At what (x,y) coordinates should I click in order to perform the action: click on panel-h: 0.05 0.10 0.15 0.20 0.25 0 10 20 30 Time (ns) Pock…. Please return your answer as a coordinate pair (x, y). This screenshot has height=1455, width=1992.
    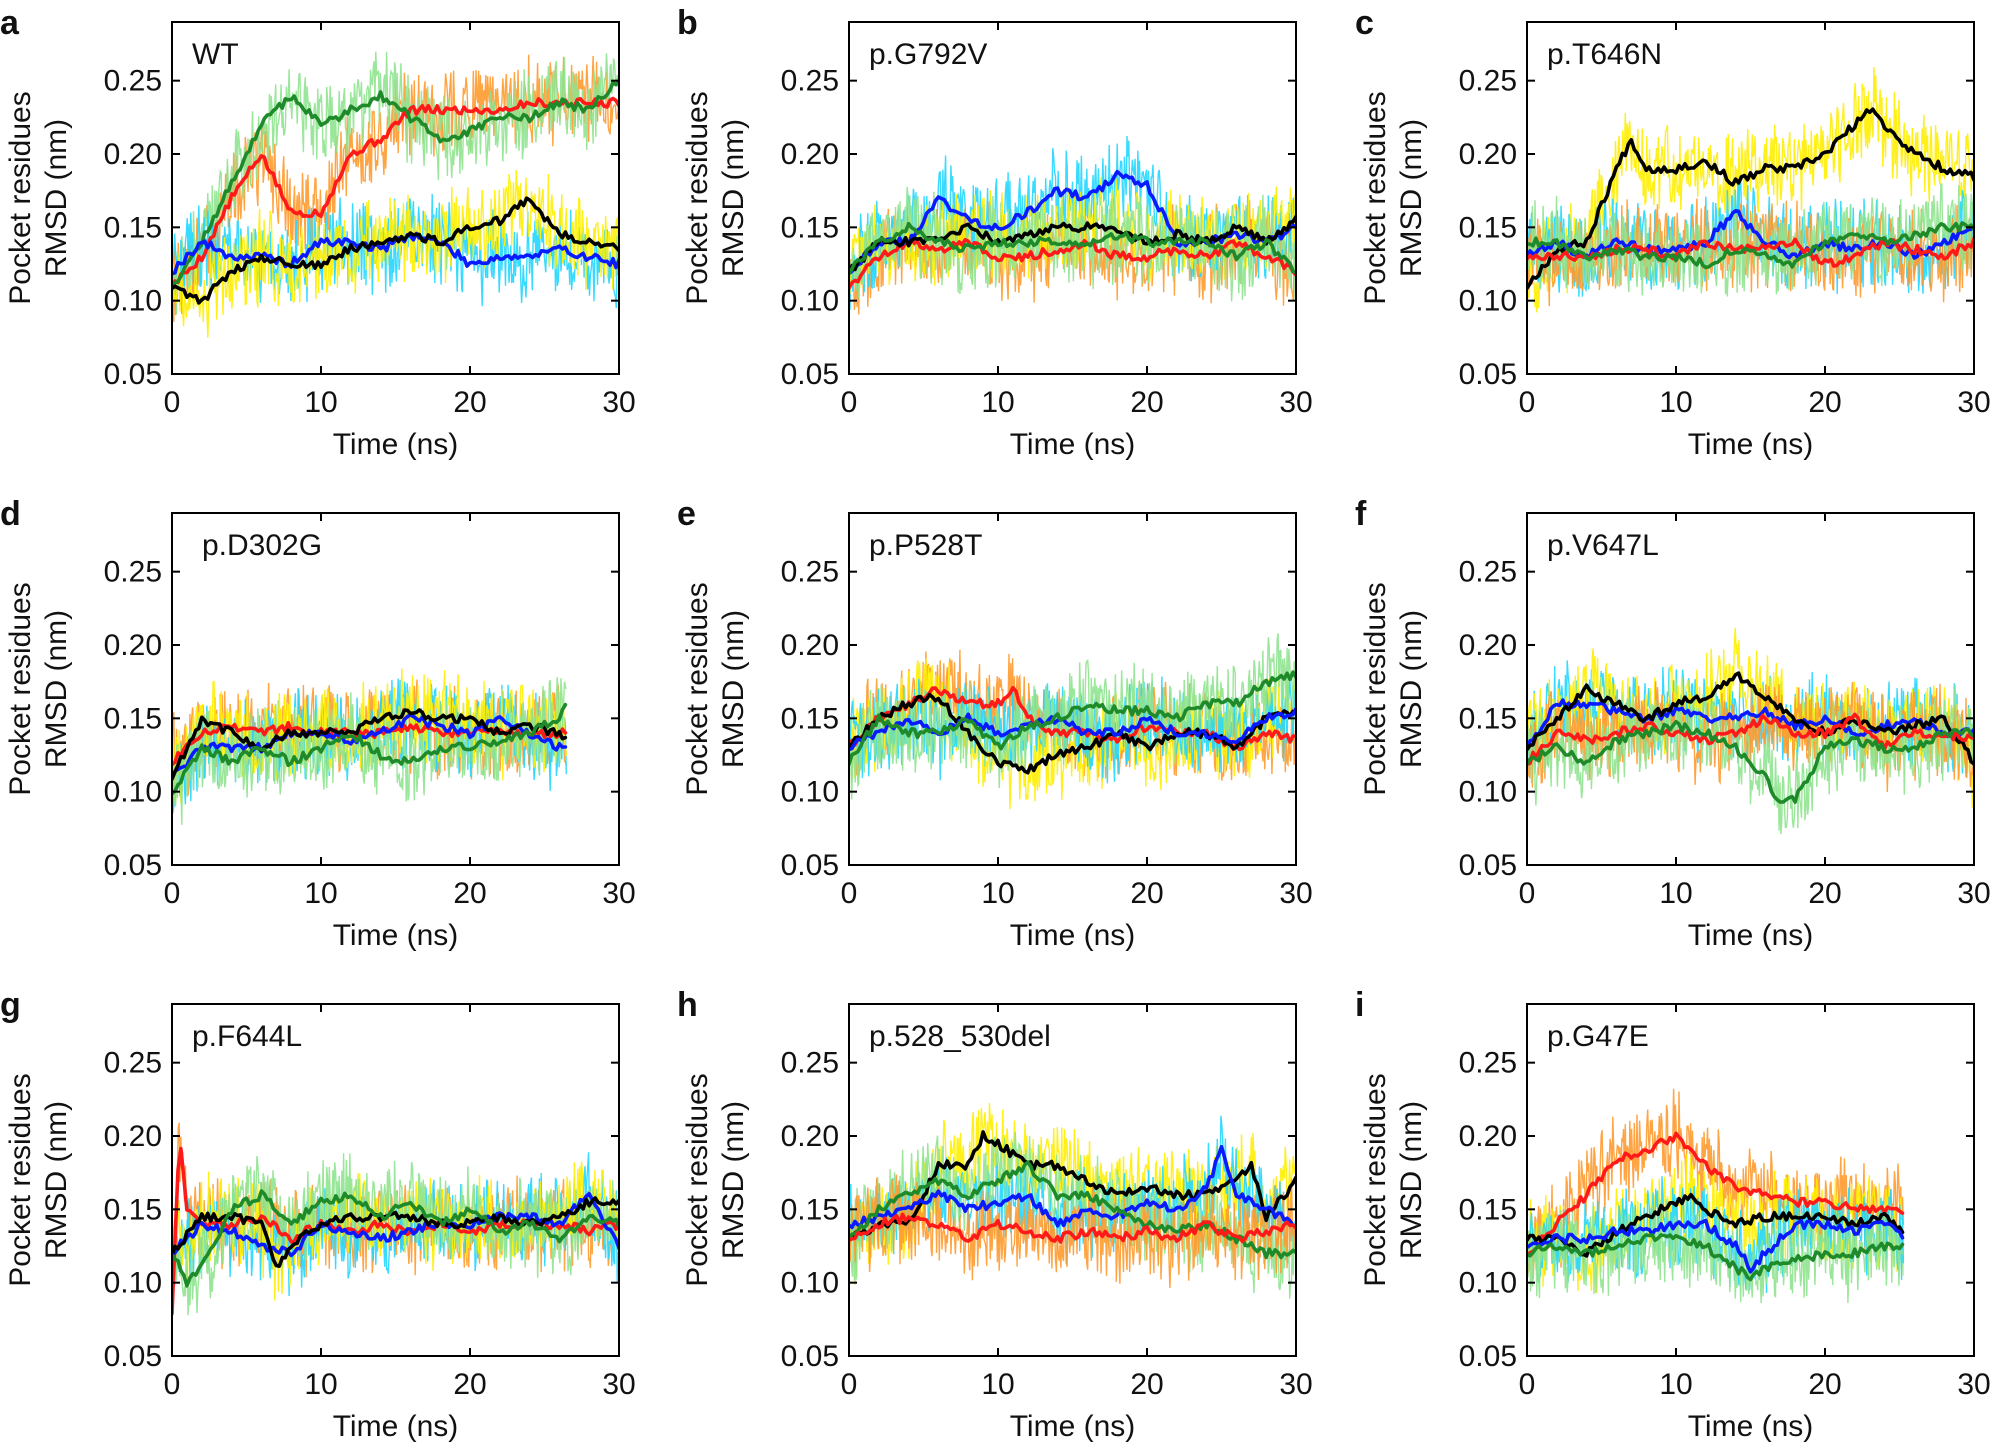
    Looking at the image, I should click on (995, 1214).